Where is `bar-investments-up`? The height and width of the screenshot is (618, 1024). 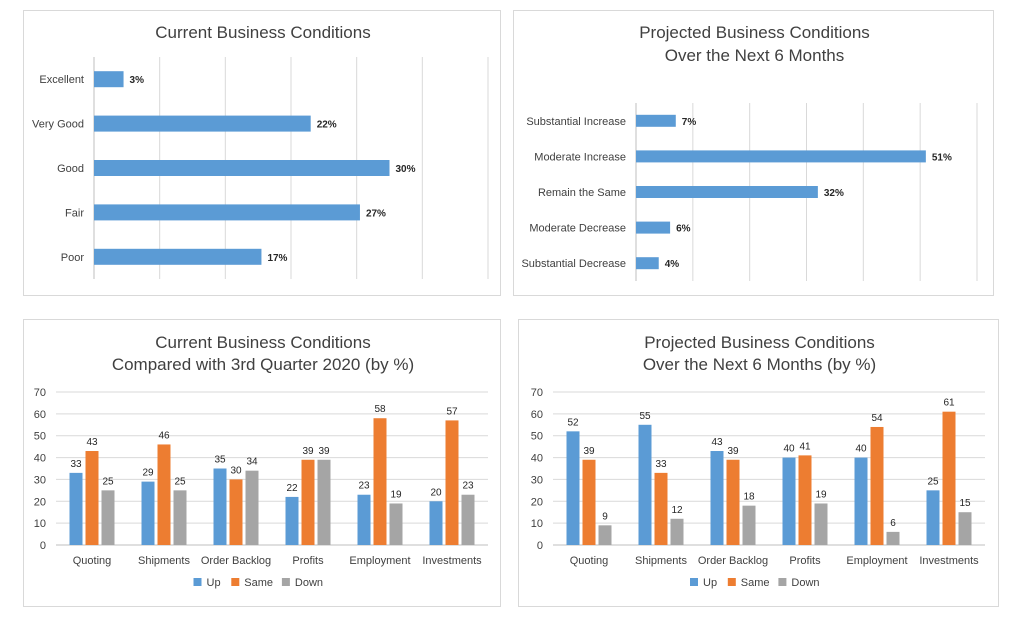
bar-investments-up is located at coordinates (933, 517).